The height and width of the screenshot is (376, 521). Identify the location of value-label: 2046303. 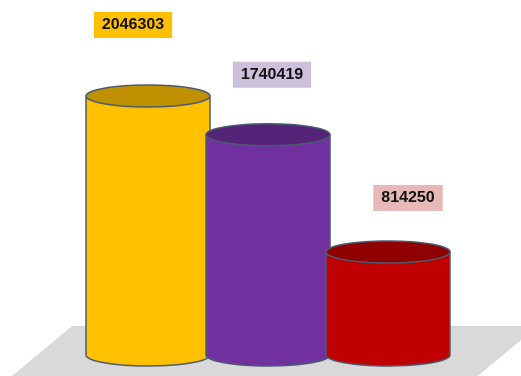
(133, 24).